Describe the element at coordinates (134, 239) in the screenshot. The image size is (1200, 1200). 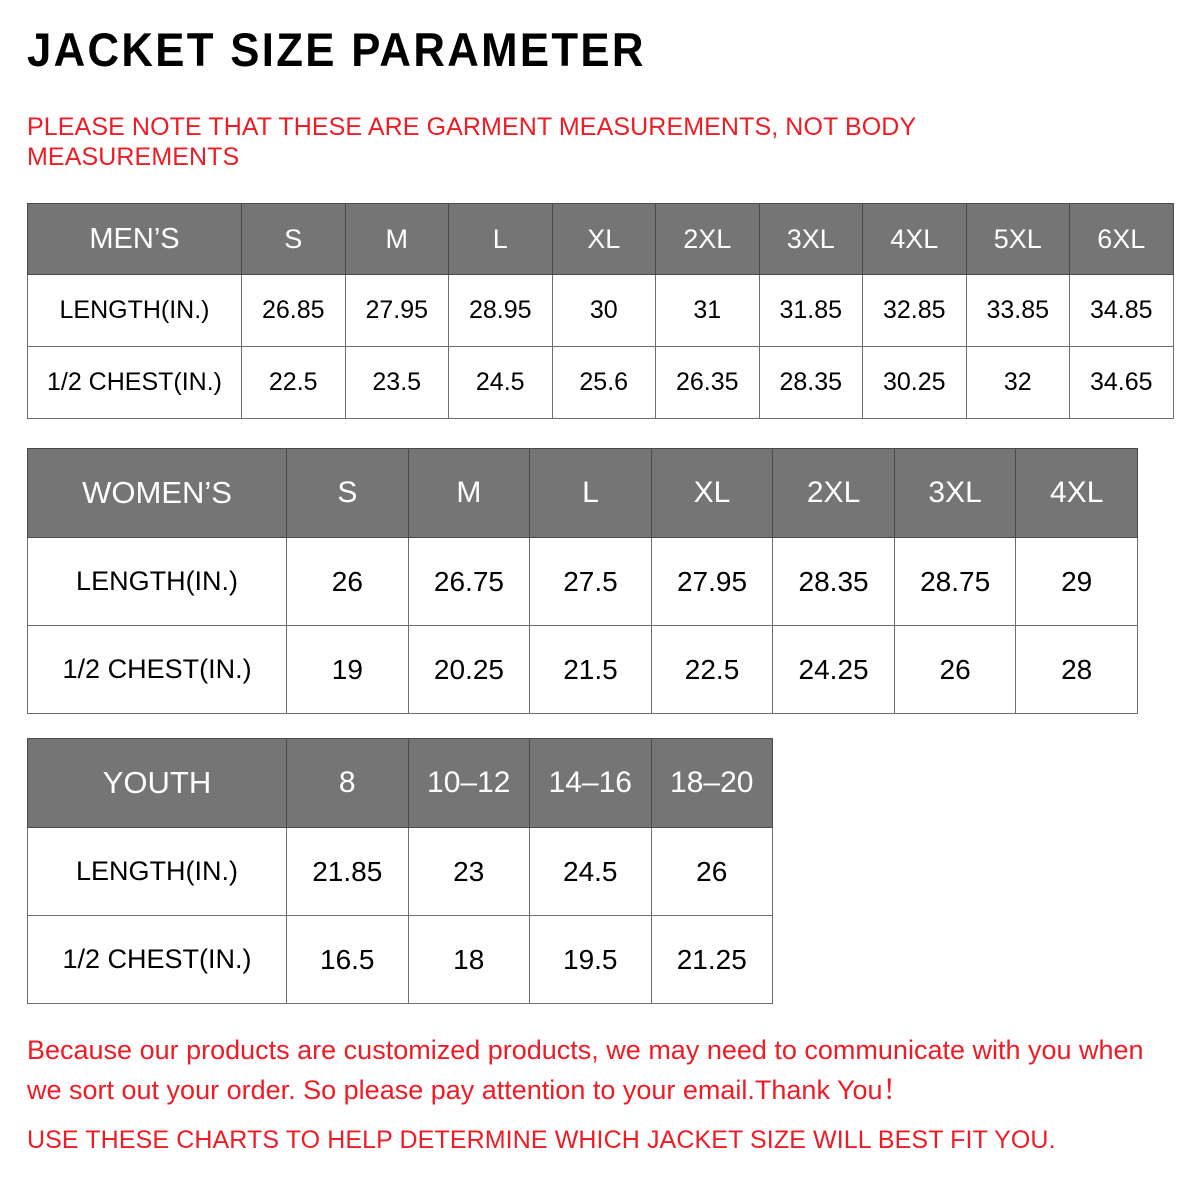
I see `men-table-title: MEN’S` at that location.